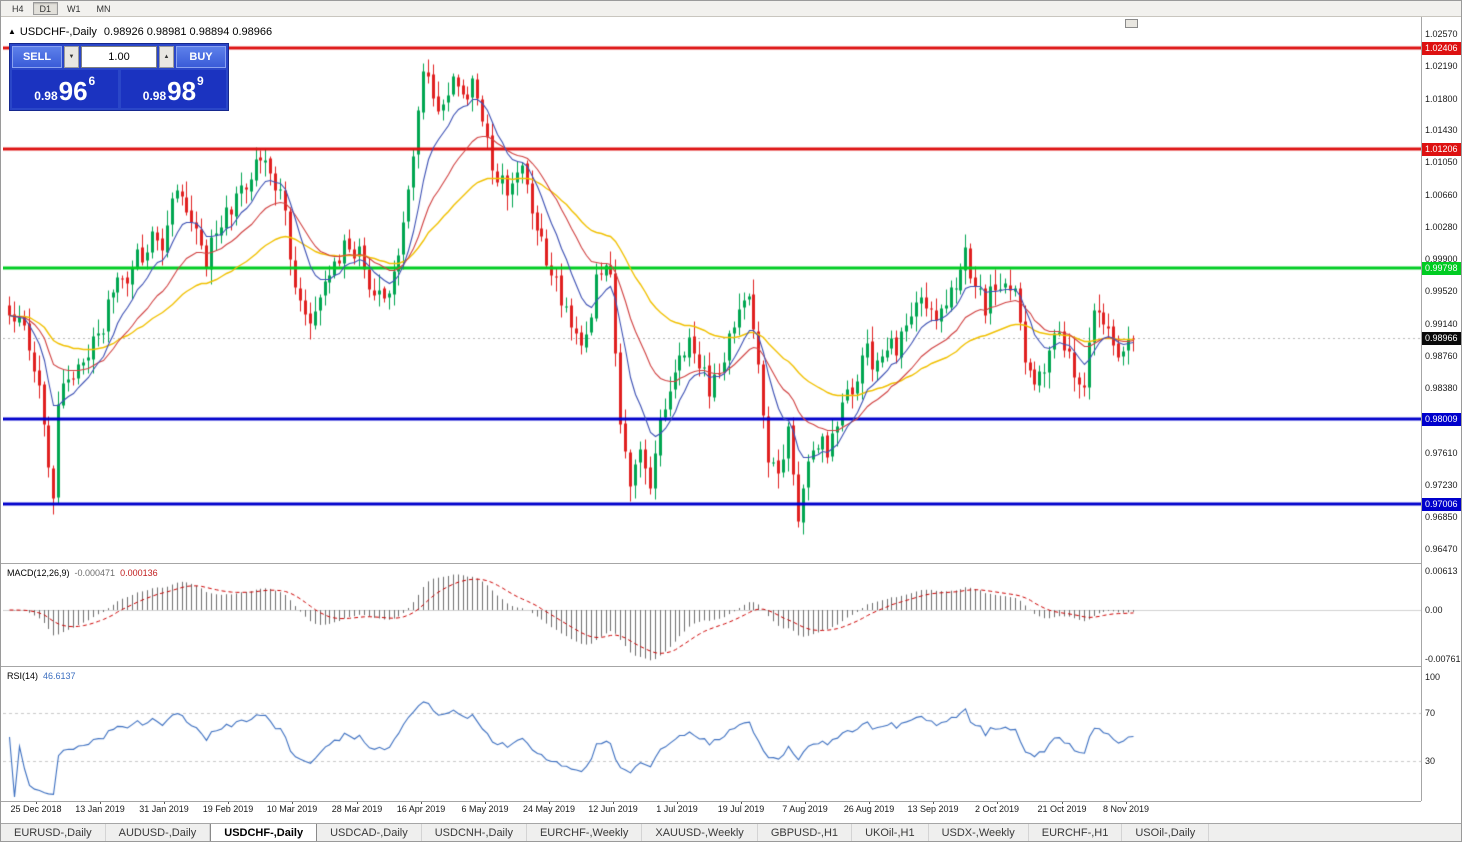 The width and height of the screenshot is (1462, 842). What do you see at coordinates (1126, 809) in the screenshot?
I see `date-label: 8 Nov 2019` at bounding box center [1126, 809].